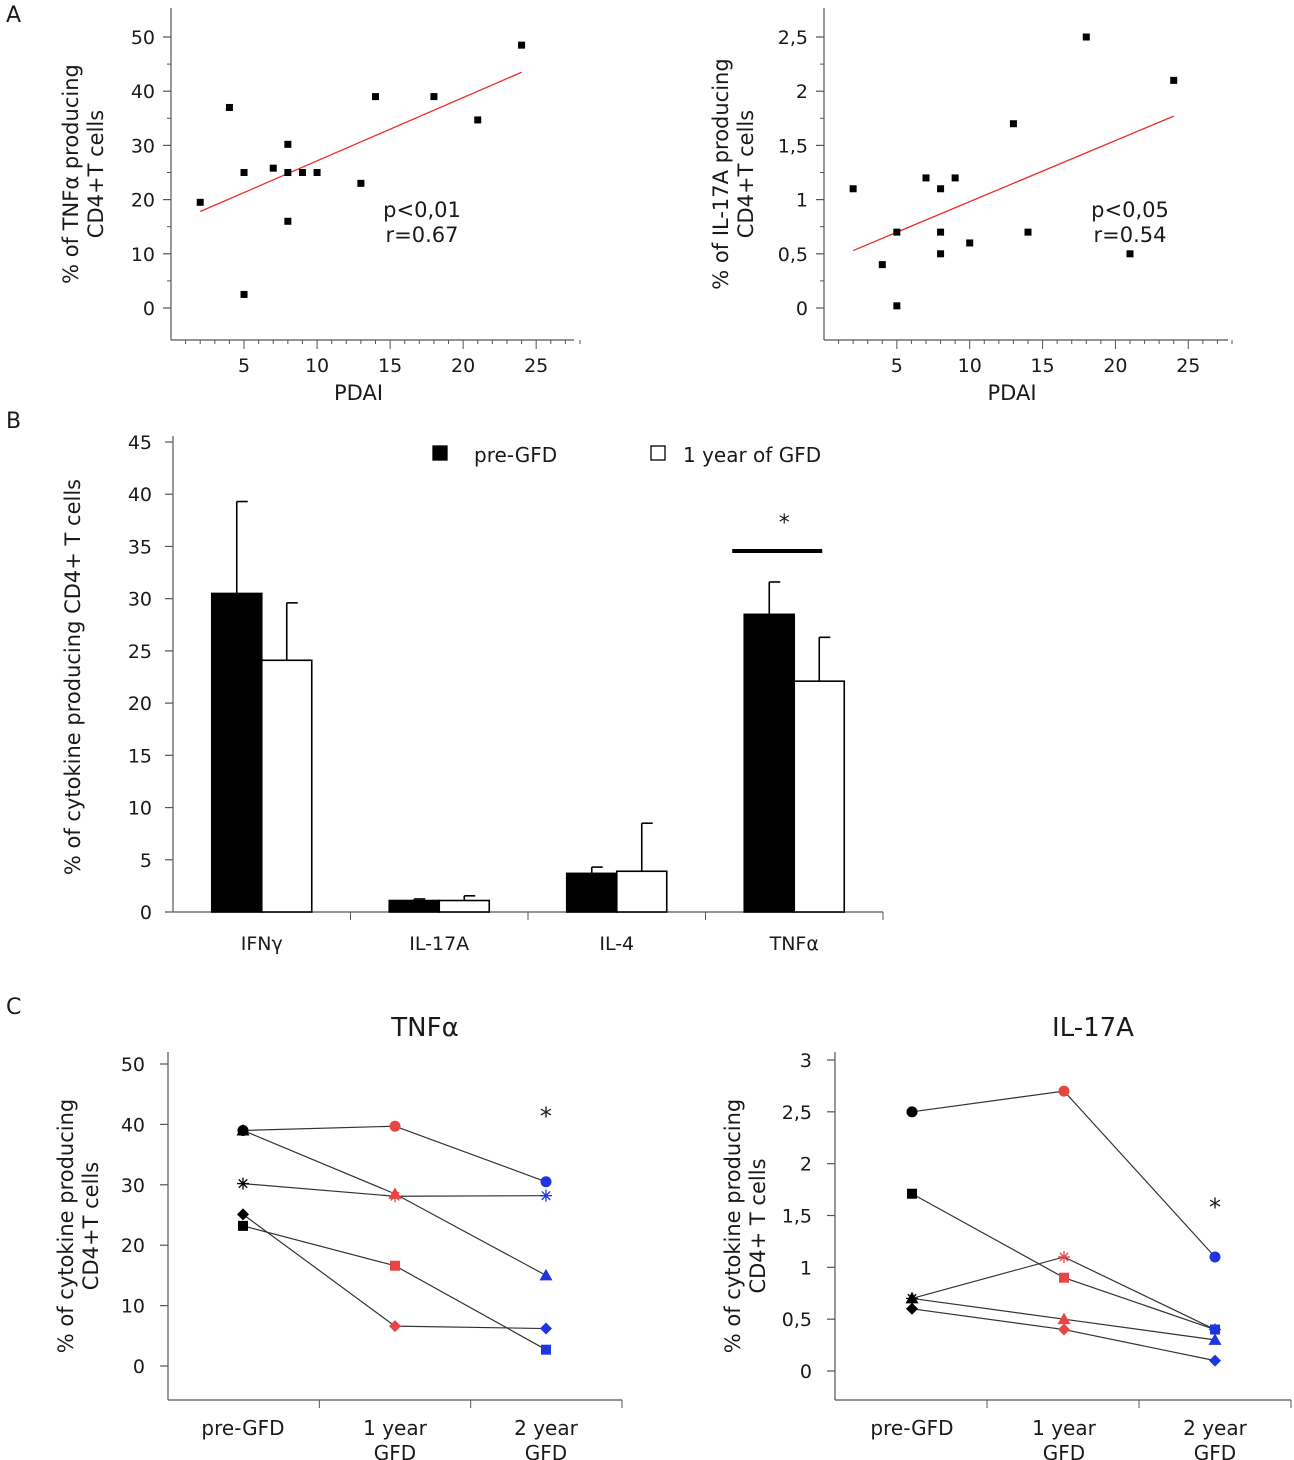 Image resolution: width=1294 pixels, height=1460 pixels. I want to click on y-axis-label: % of IL-17A producing, so click(721, 173).